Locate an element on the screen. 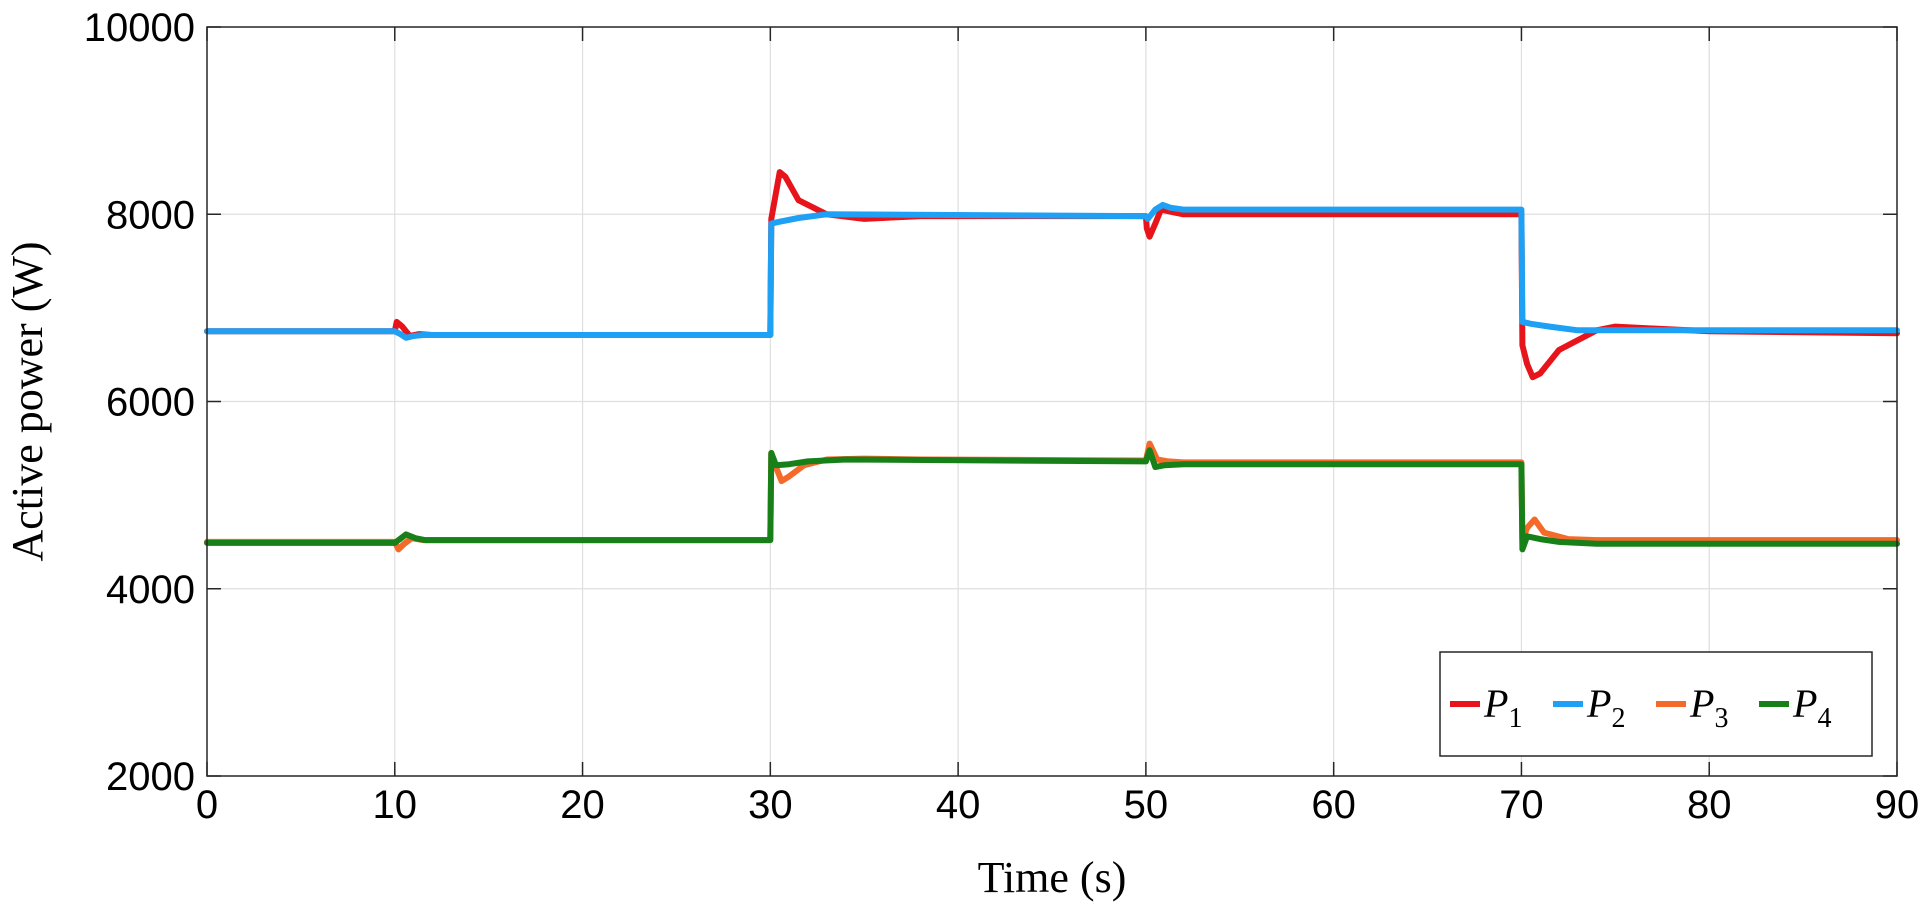  legend-label: P3 is located at coordinates (1708, 707).